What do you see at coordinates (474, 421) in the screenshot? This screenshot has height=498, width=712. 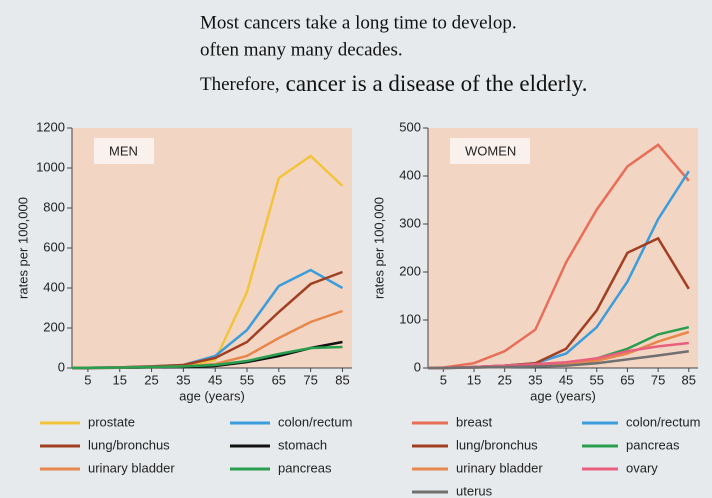 I see `legend-label: breast` at bounding box center [474, 421].